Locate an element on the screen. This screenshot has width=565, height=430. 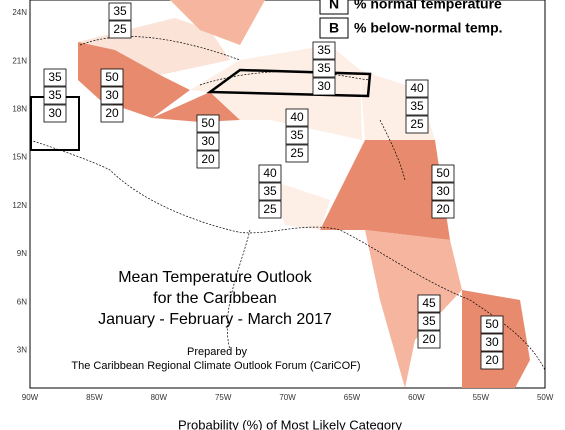
lat-label: 24N is located at coordinates (19, 12).